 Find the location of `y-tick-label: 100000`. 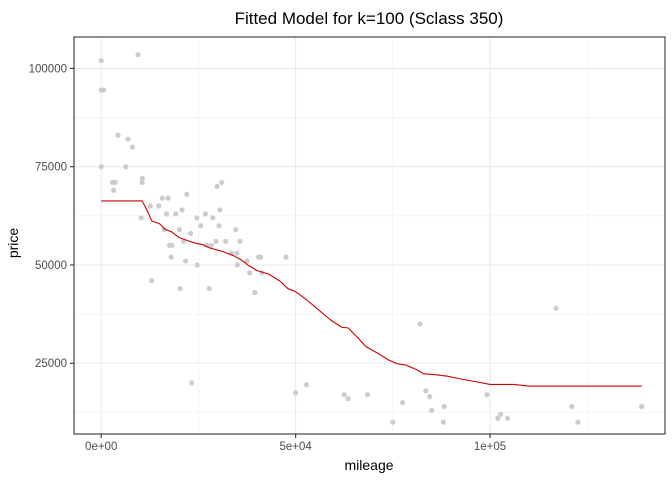

y-tick-label: 100000 is located at coordinates (48, 69).